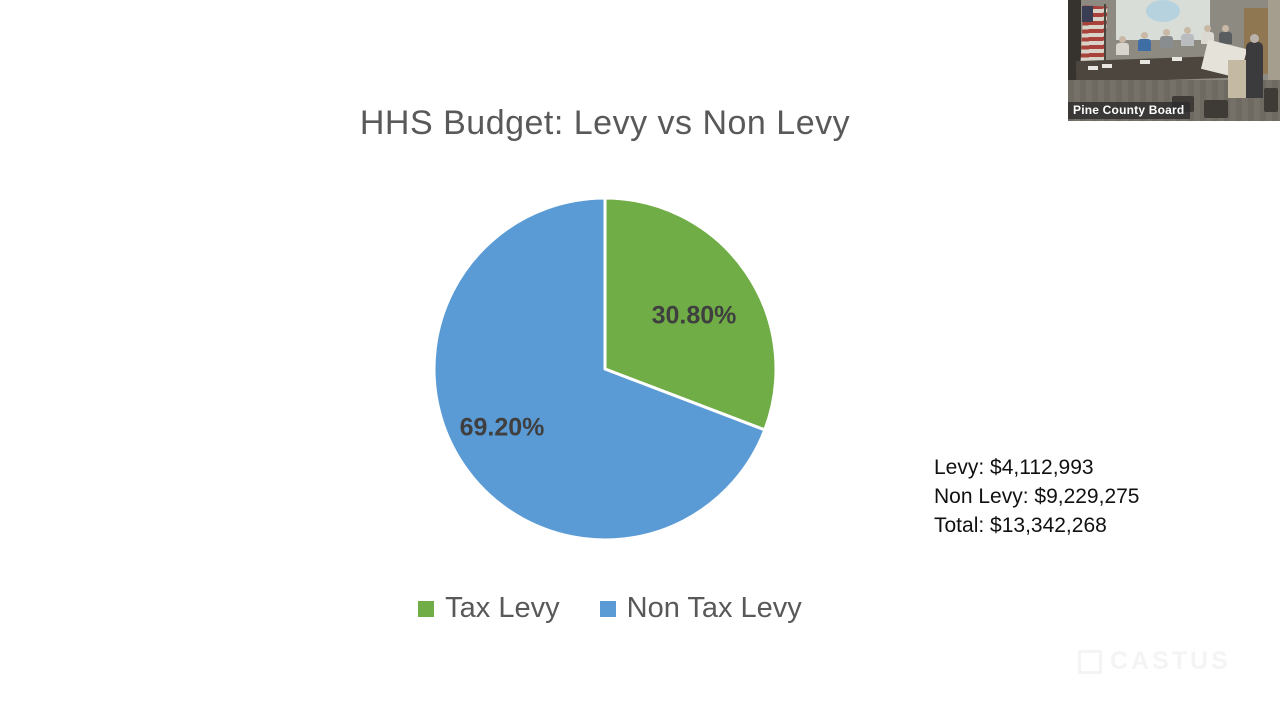 The height and width of the screenshot is (720, 1280). What do you see at coordinates (1090, 661) in the screenshot?
I see `watermark-icon` at bounding box center [1090, 661].